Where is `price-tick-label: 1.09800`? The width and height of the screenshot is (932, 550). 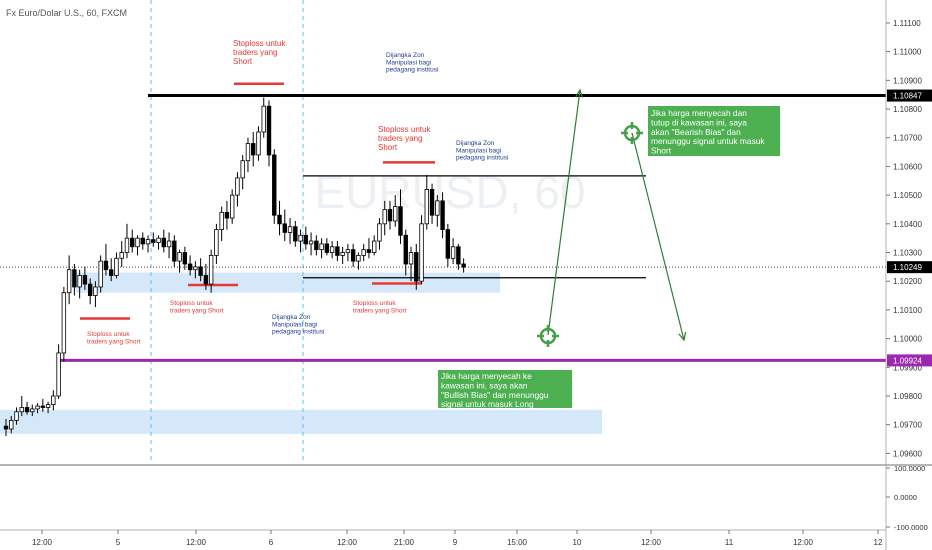 price-tick-label: 1.09800 is located at coordinates (907, 396).